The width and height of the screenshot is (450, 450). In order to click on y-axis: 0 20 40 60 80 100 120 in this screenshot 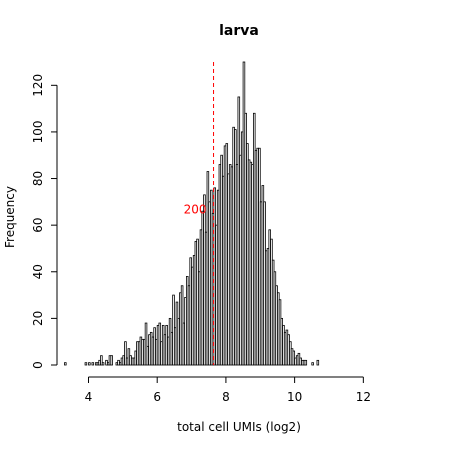, I will do `click(44, 221)`.